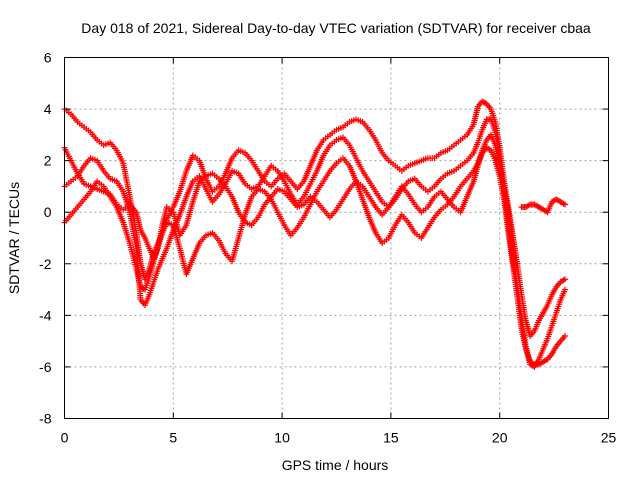  Describe the element at coordinates (609, 438) in the screenshot. I see `x-tick-label: 25` at that location.